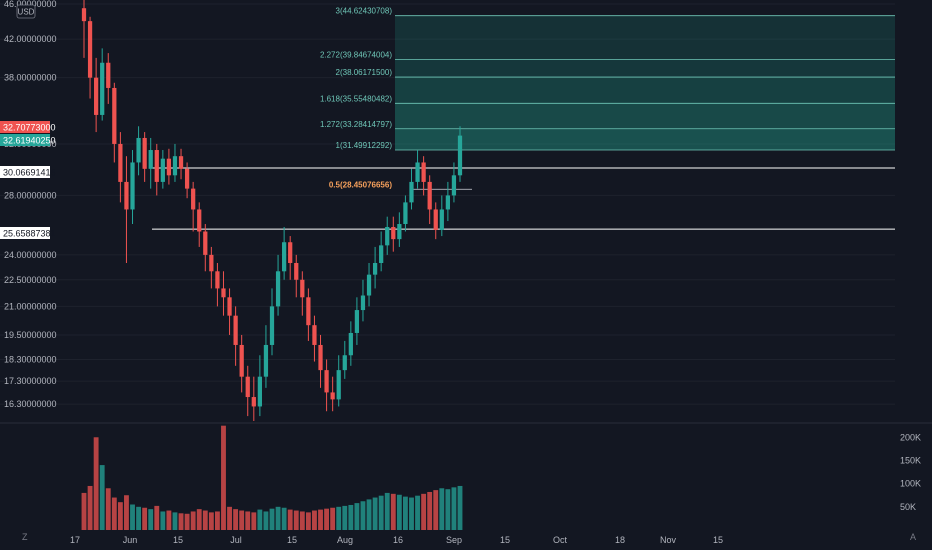  What do you see at coordinates (130, 540) in the screenshot?
I see `time-tick-label: Jun` at bounding box center [130, 540].